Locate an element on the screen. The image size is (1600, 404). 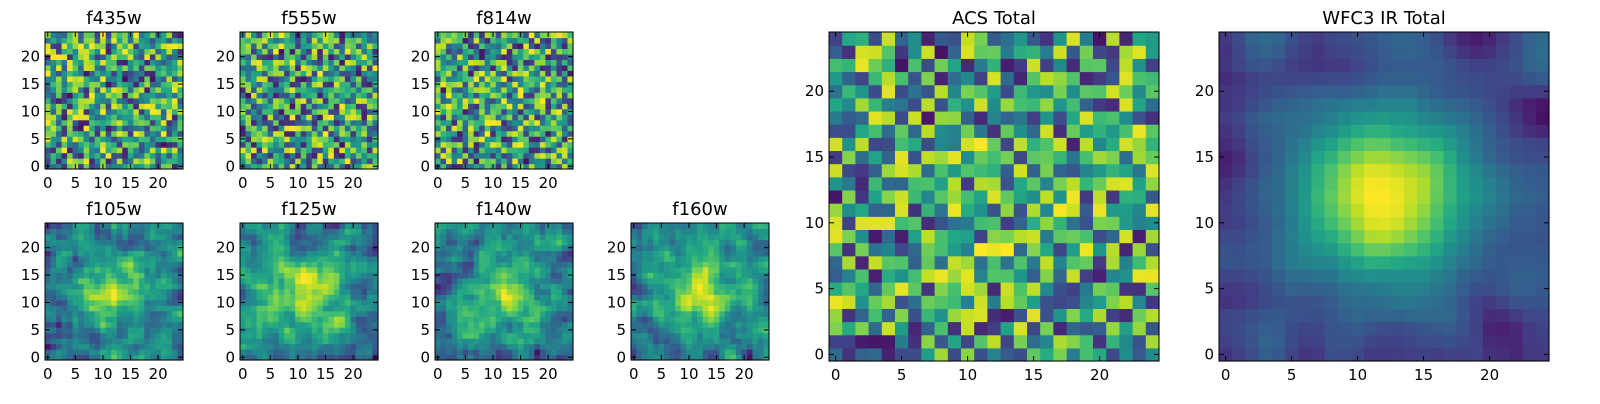
x-tick-label: 10 is located at coordinates (688, 374).